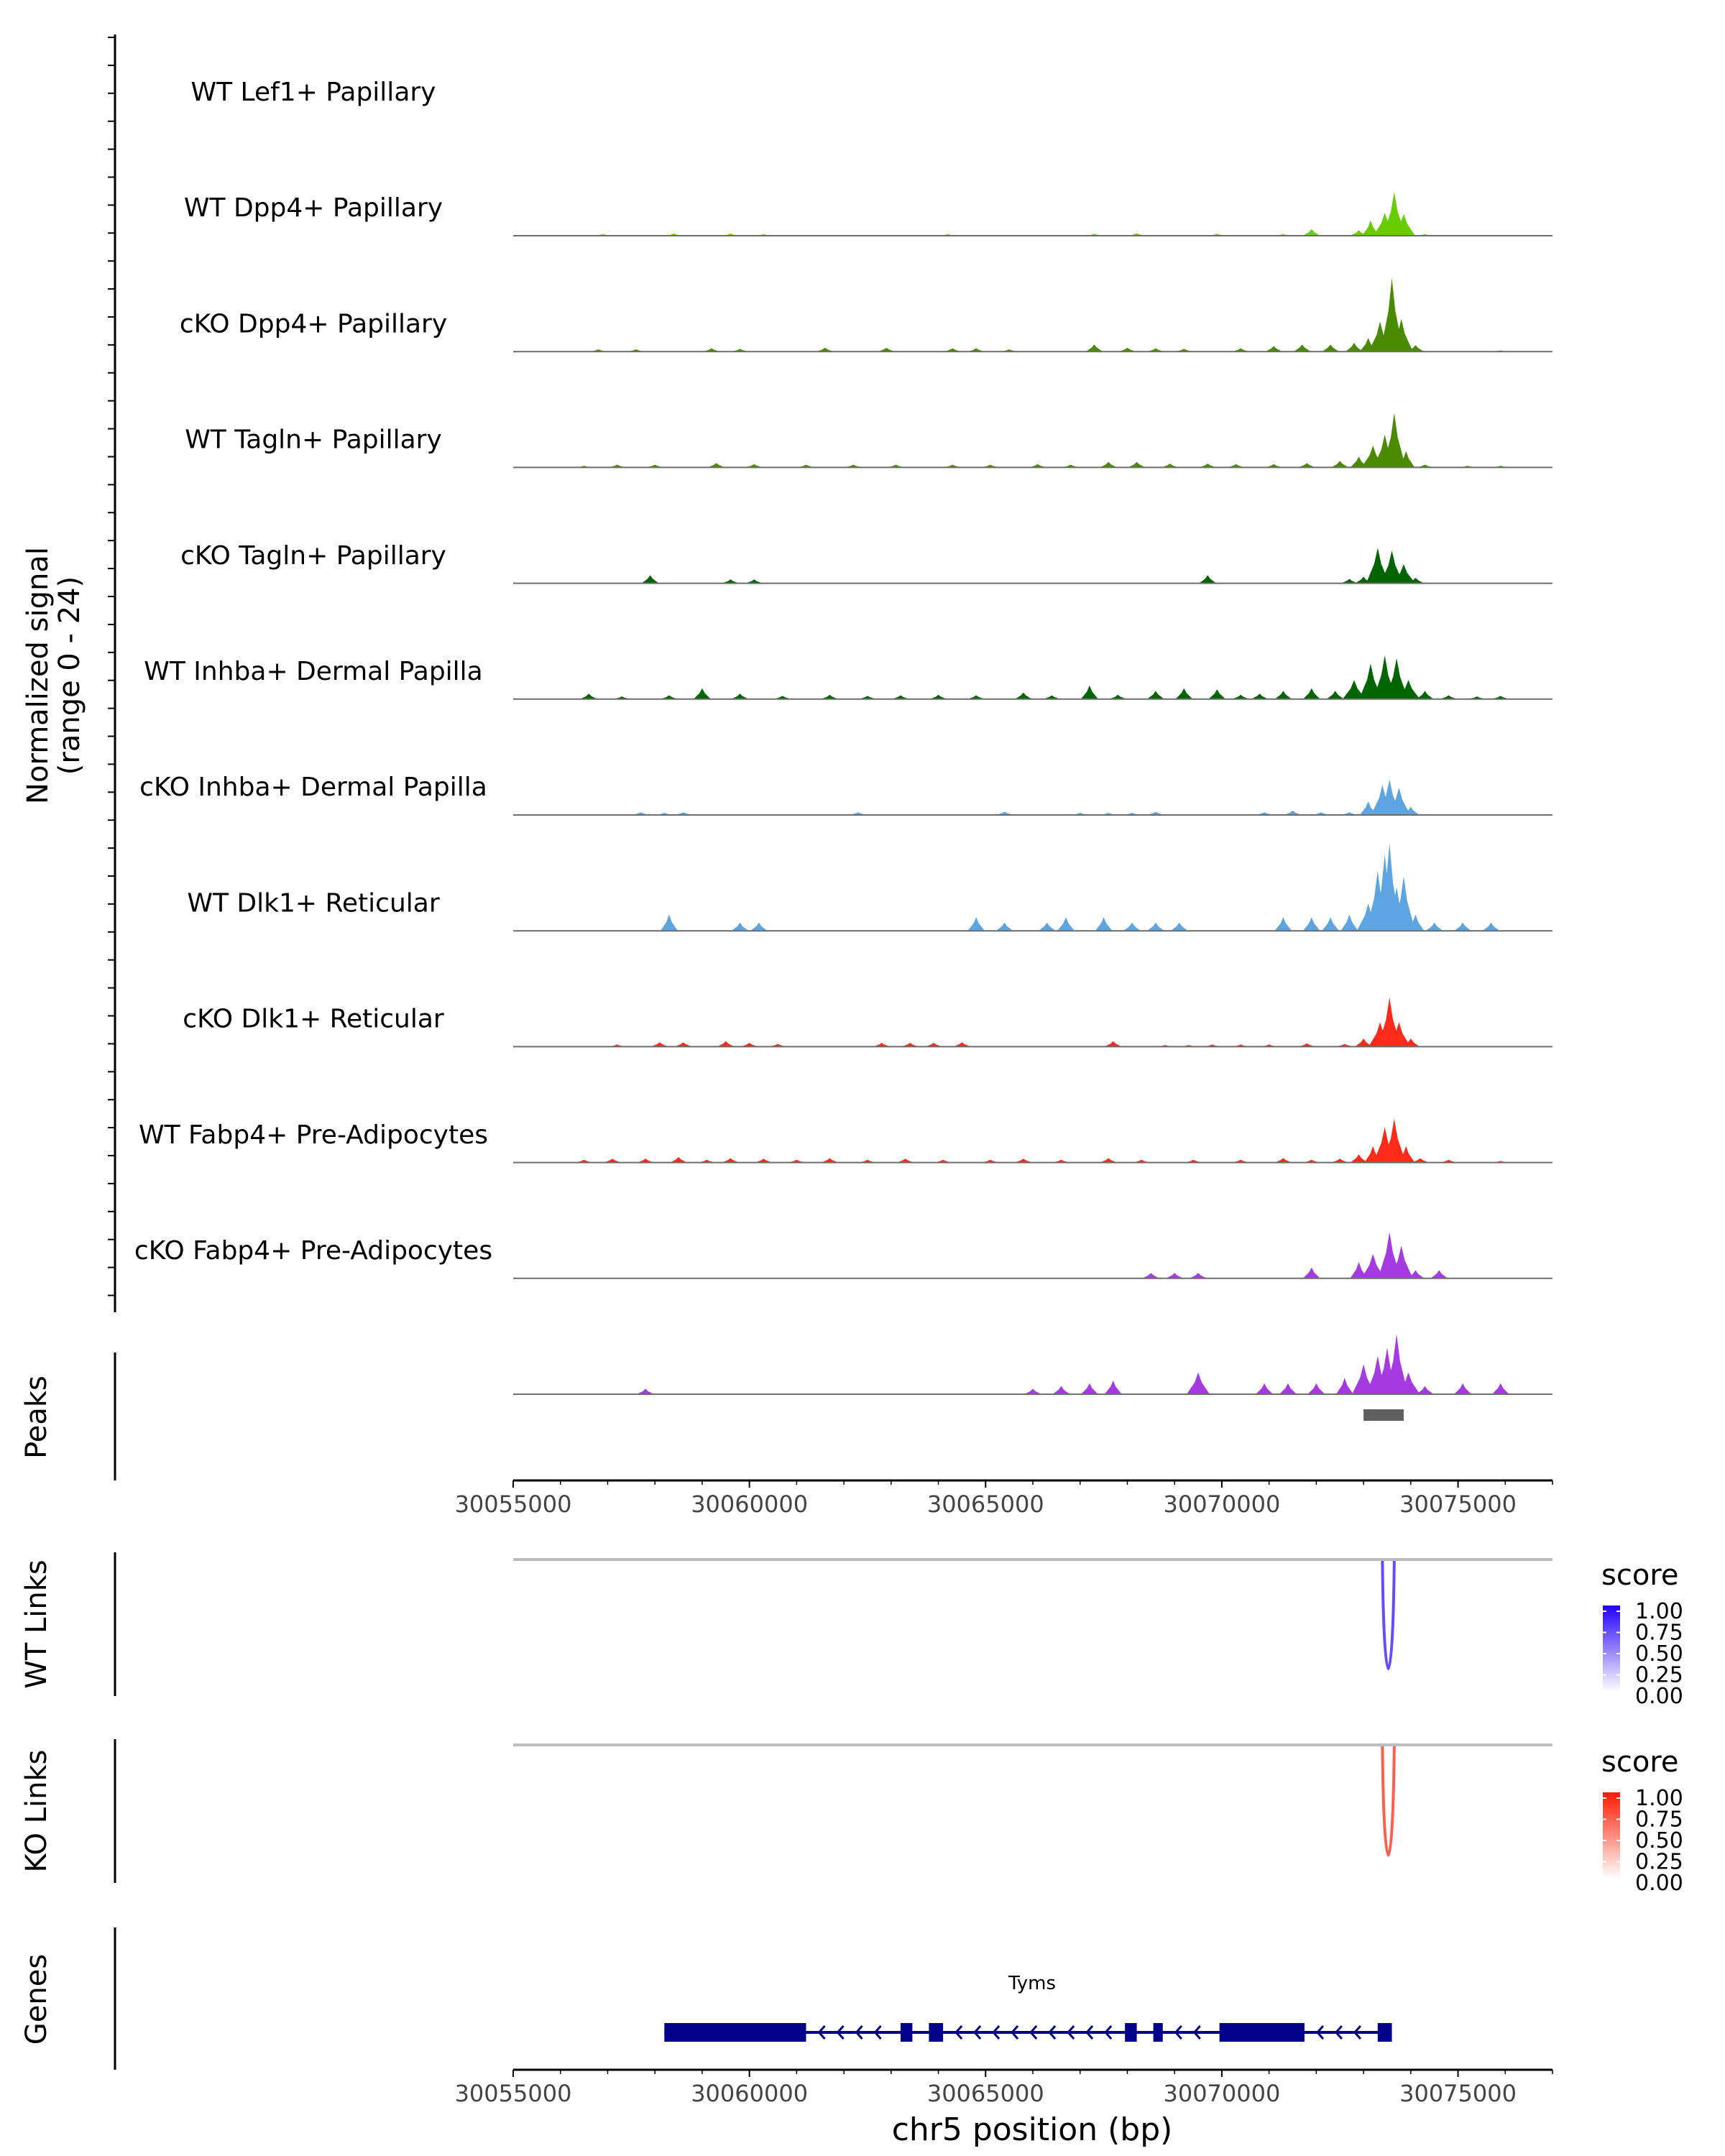  I want to click on ko-legend-title: score, so click(1639, 1763).